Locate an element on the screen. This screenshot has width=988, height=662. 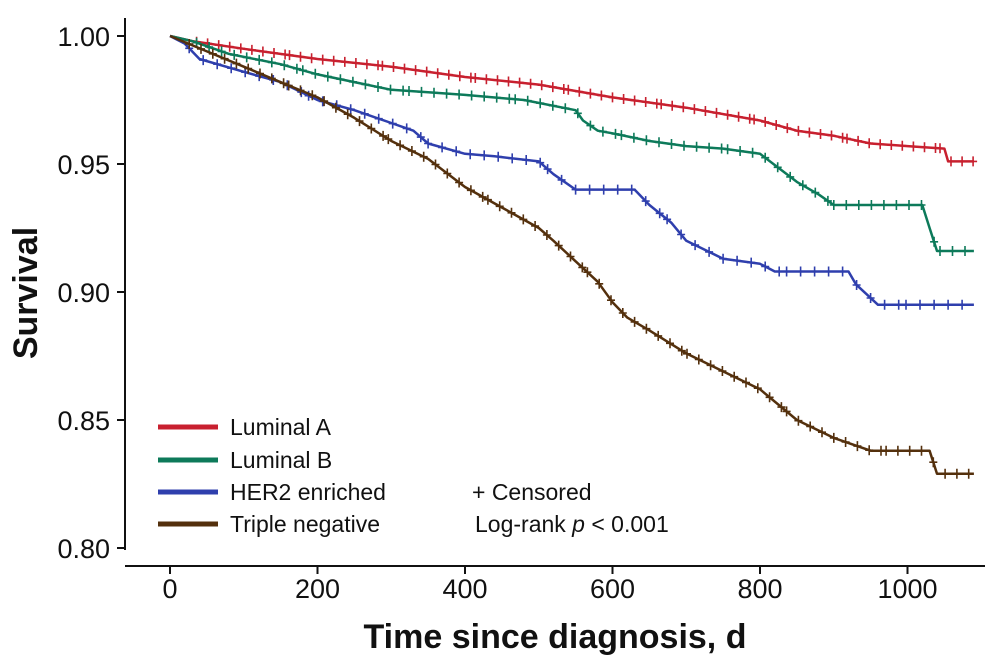
censored-note: + Censored is located at coordinates (532, 492).